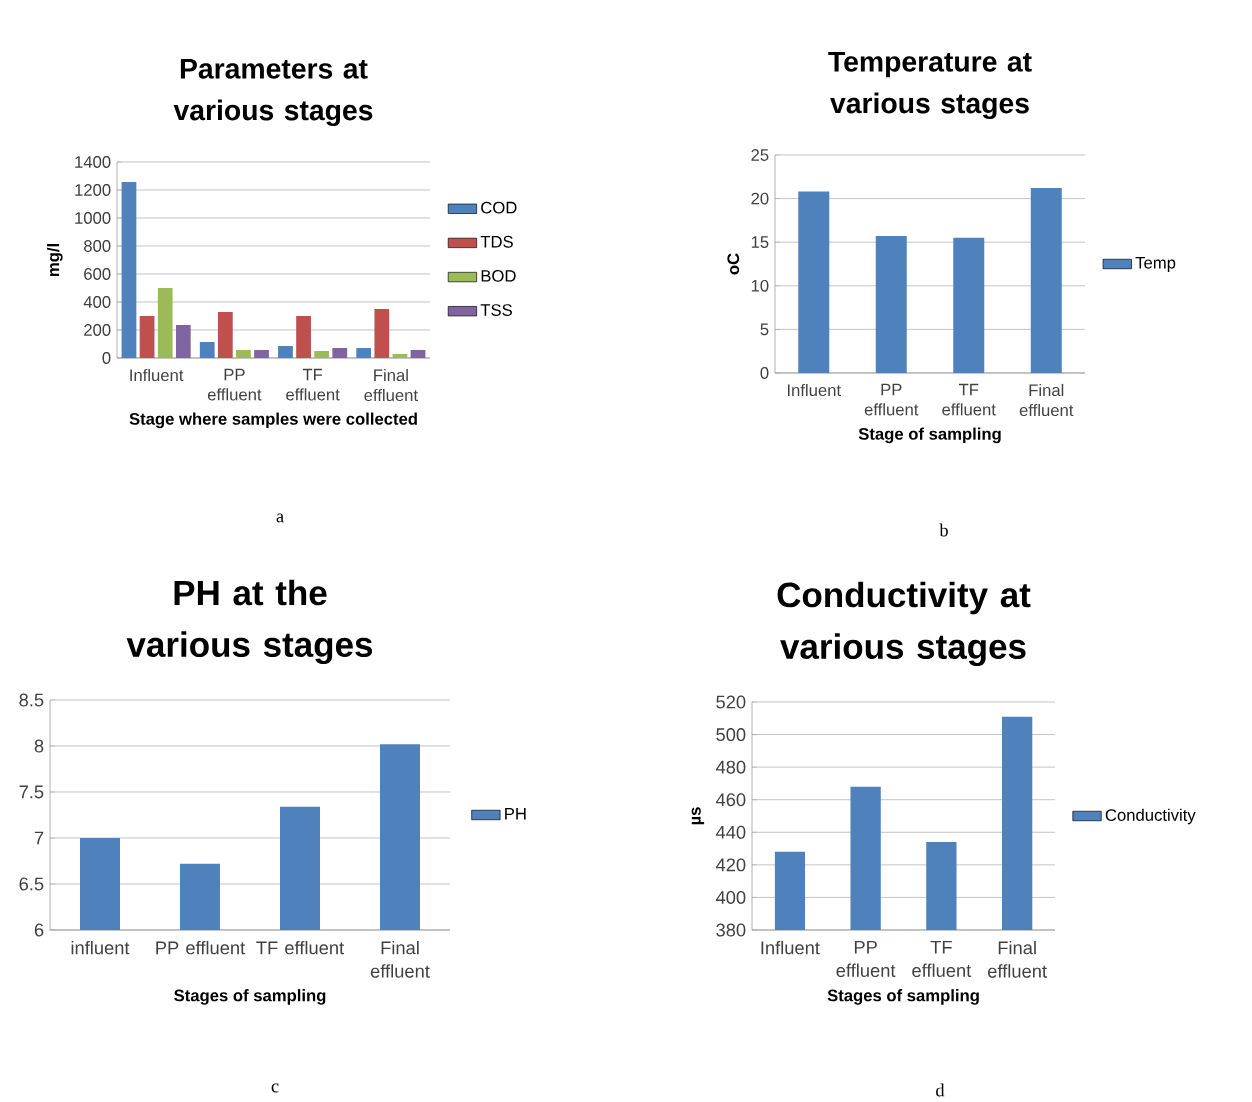  What do you see at coordinates (731, 735) in the screenshot?
I see `y-tick-label: 500` at bounding box center [731, 735].